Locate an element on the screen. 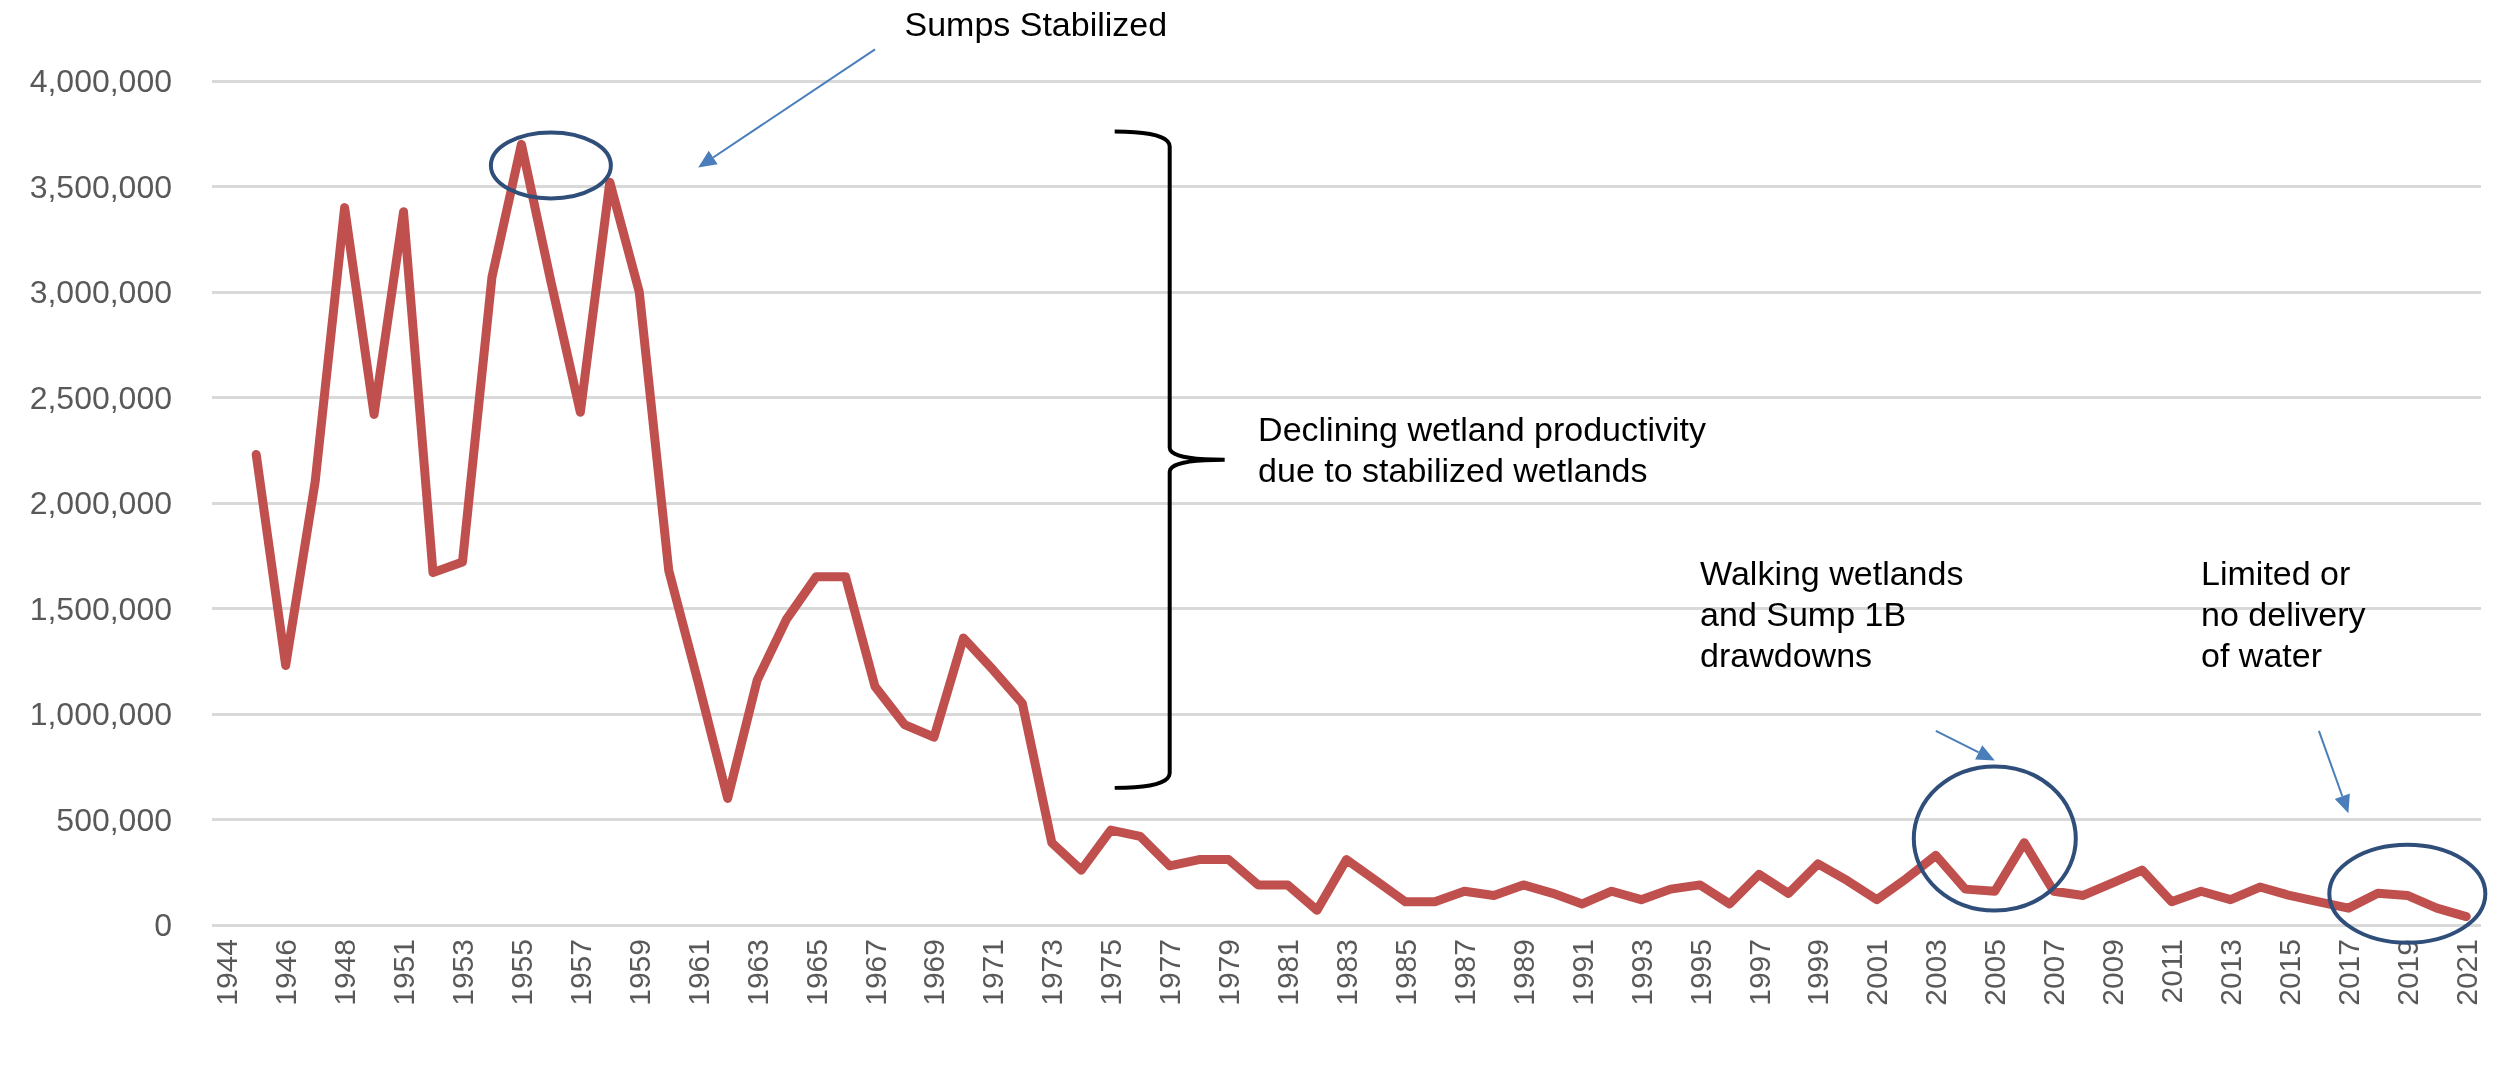 This screenshot has height=1086, width=2499. x-tick-label: 1983 is located at coordinates (1346, 972).